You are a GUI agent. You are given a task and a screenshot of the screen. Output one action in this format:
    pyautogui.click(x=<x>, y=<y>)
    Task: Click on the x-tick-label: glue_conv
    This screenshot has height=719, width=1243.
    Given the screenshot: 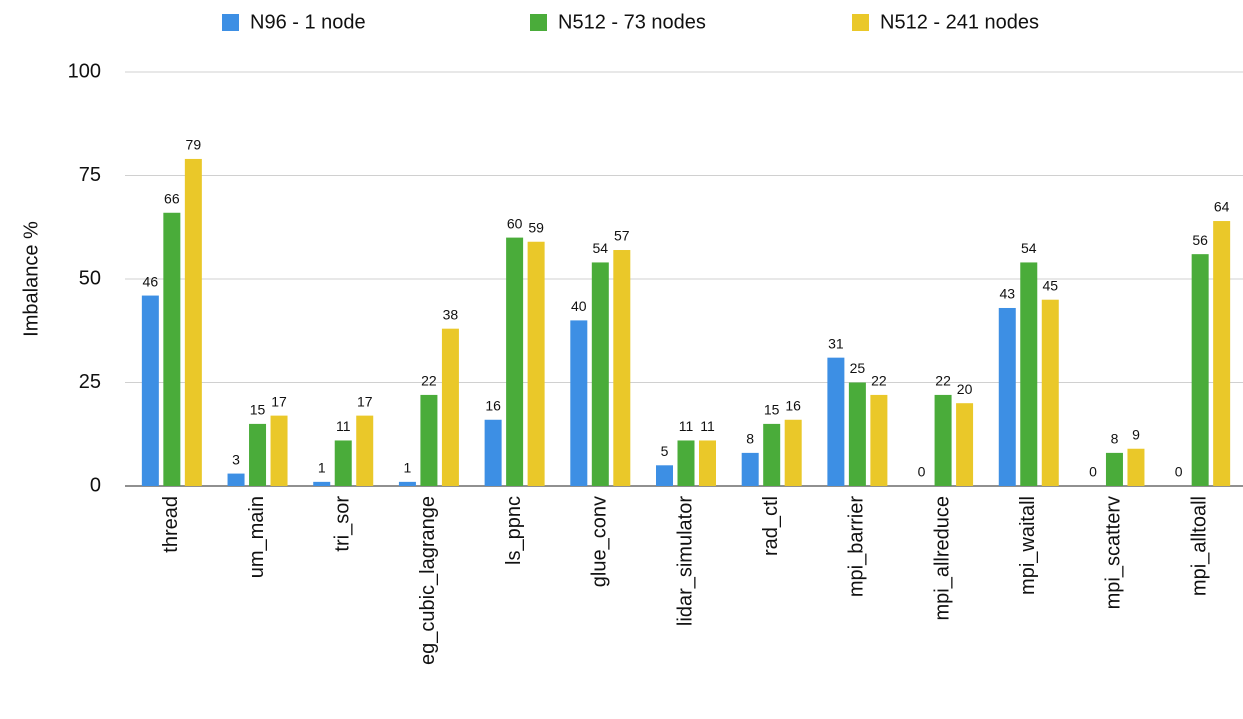 What is the action you would take?
    pyautogui.click(x=600, y=541)
    